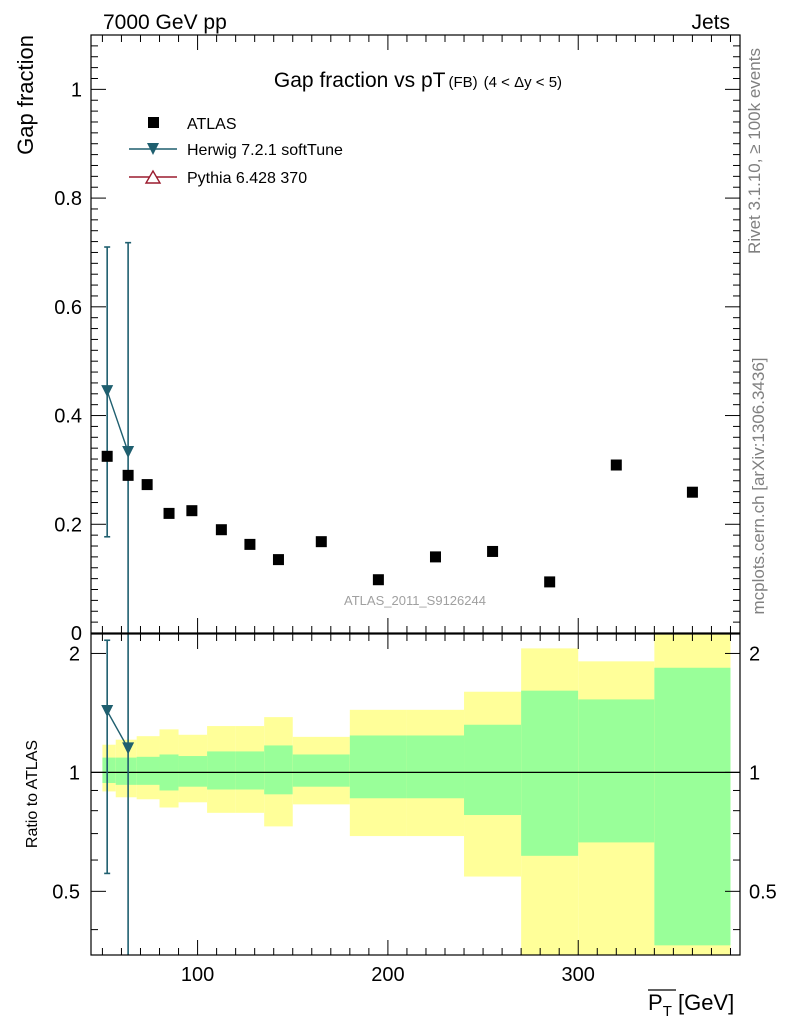  What do you see at coordinates (153, 122) in the screenshot?
I see `legend-atlas-marker` at bounding box center [153, 122].